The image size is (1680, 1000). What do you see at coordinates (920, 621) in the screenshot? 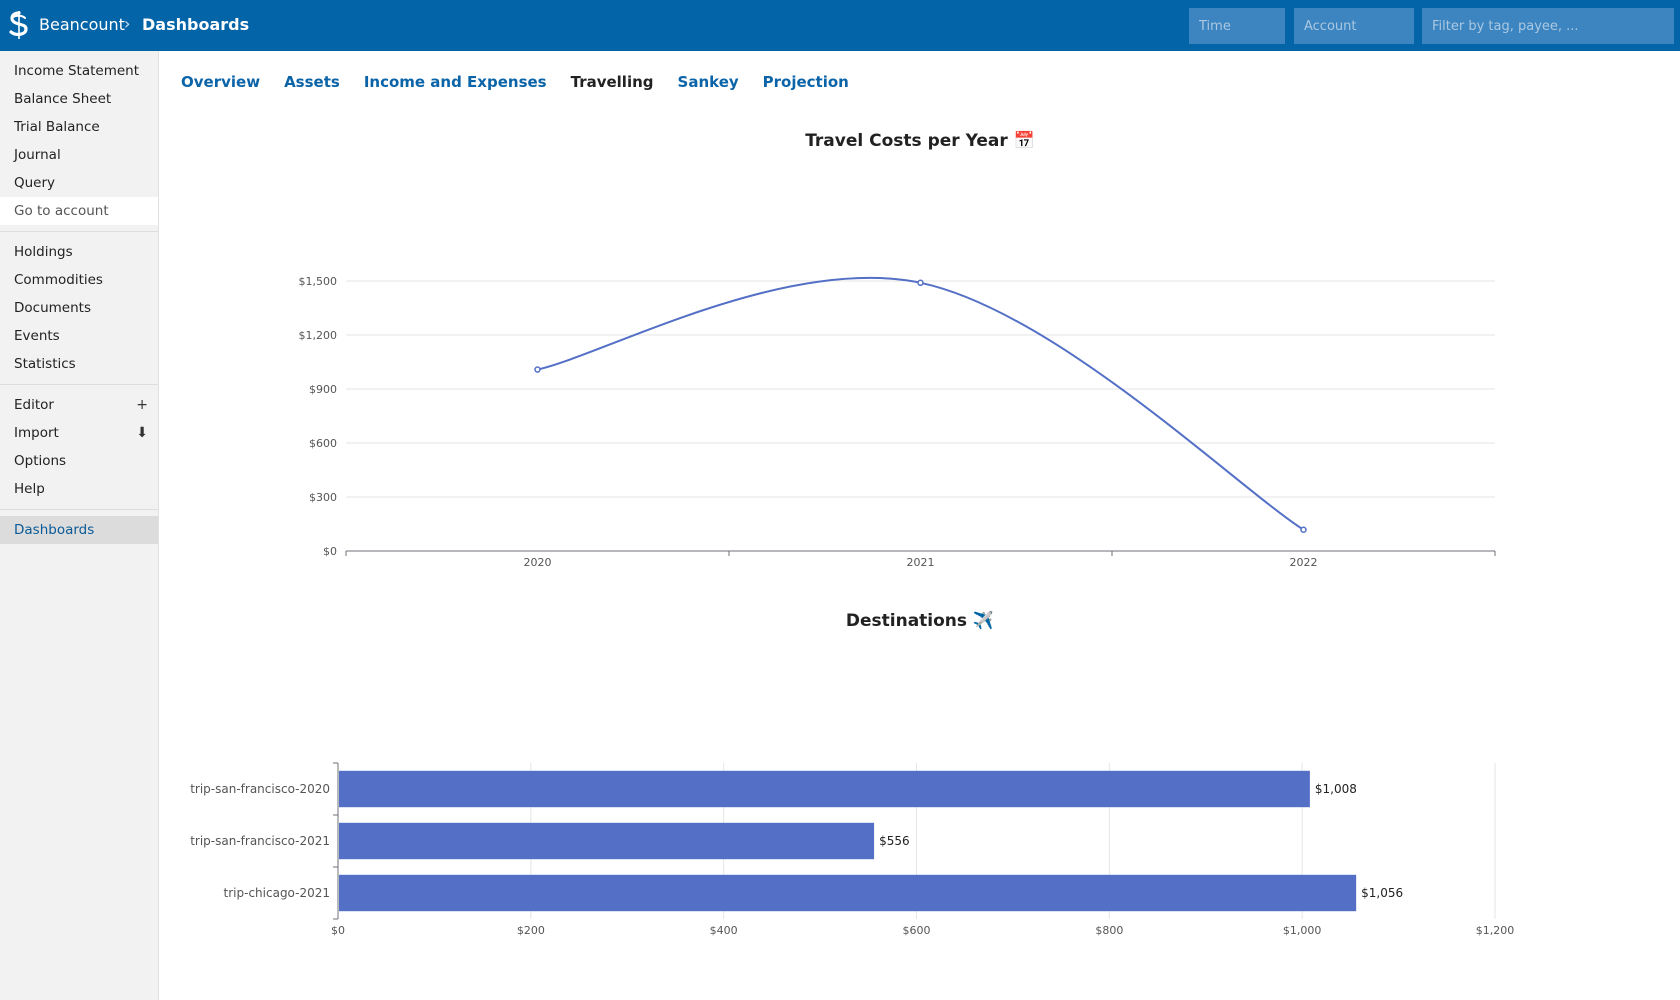
I see `bar-chart-title: Destinations ✈️` at bounding box center [920, 621].